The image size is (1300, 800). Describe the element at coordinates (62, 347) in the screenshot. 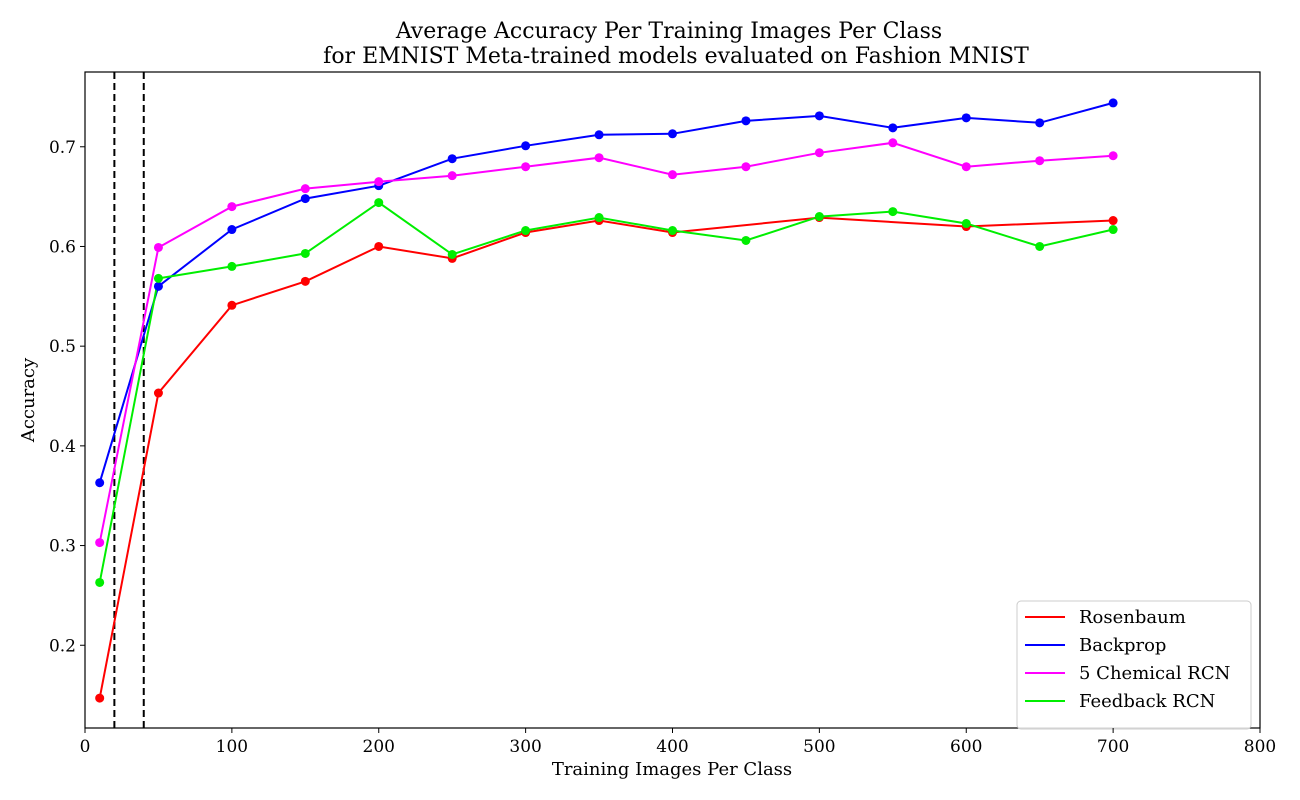

I see `y-tick-label: 0.5` at that location.